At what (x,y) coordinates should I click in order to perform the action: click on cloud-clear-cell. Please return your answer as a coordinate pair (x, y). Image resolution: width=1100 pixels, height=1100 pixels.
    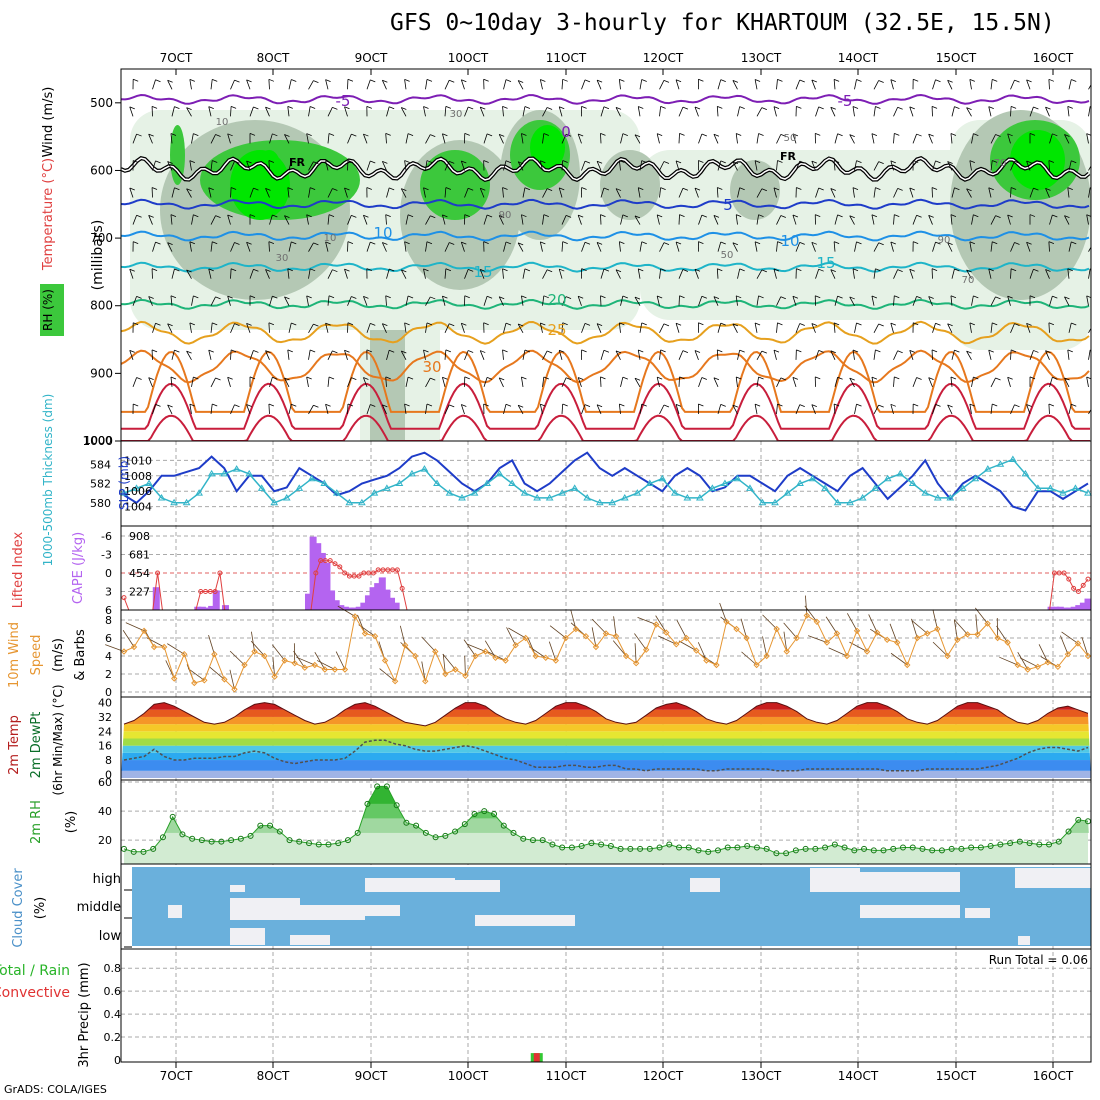
    Looking at the image, I should click on (835, 880).